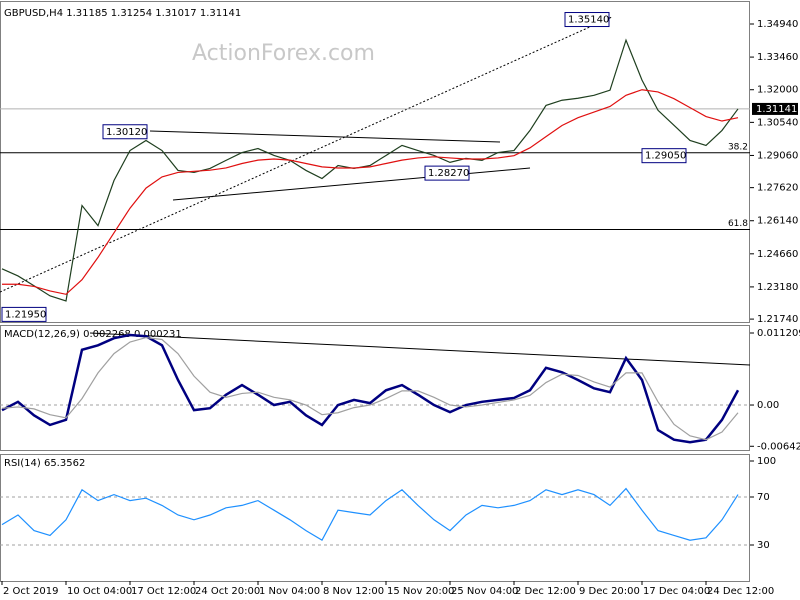 The image size is (800, 600). I want to click on y-tick-label: 0.011209, so click(778, 333).